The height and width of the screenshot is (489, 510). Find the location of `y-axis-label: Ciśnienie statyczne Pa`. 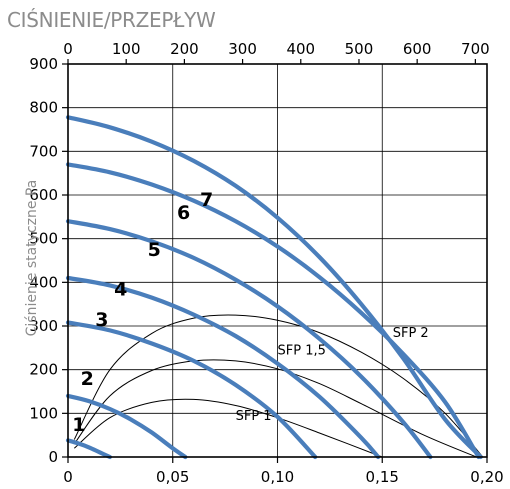

y-axis-label: Ciśnienie statyczne Pa is located at coordinates (32, 258).